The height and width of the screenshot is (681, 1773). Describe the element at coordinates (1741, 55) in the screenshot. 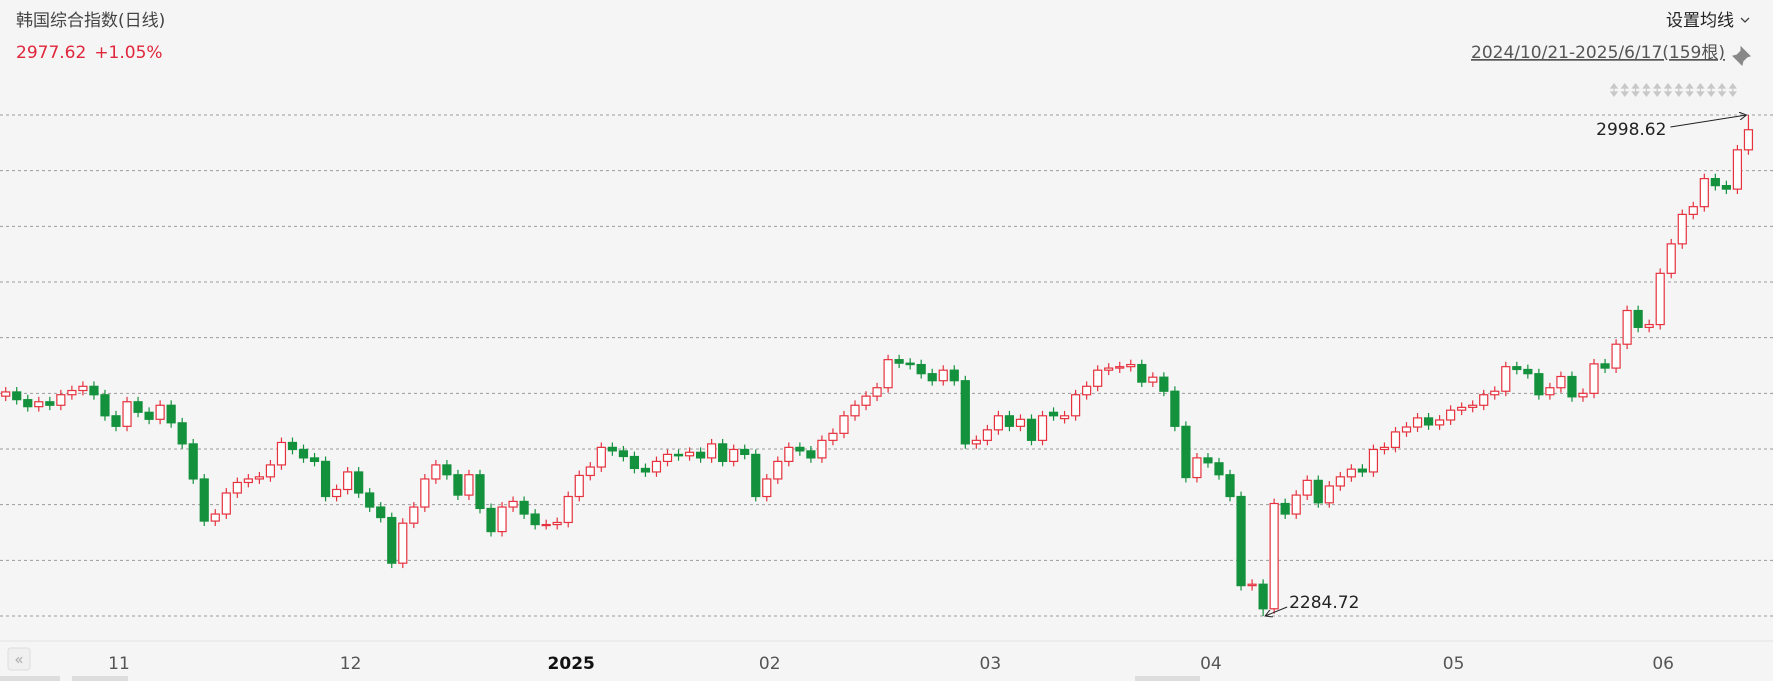

I see `pin-icon` at that location.